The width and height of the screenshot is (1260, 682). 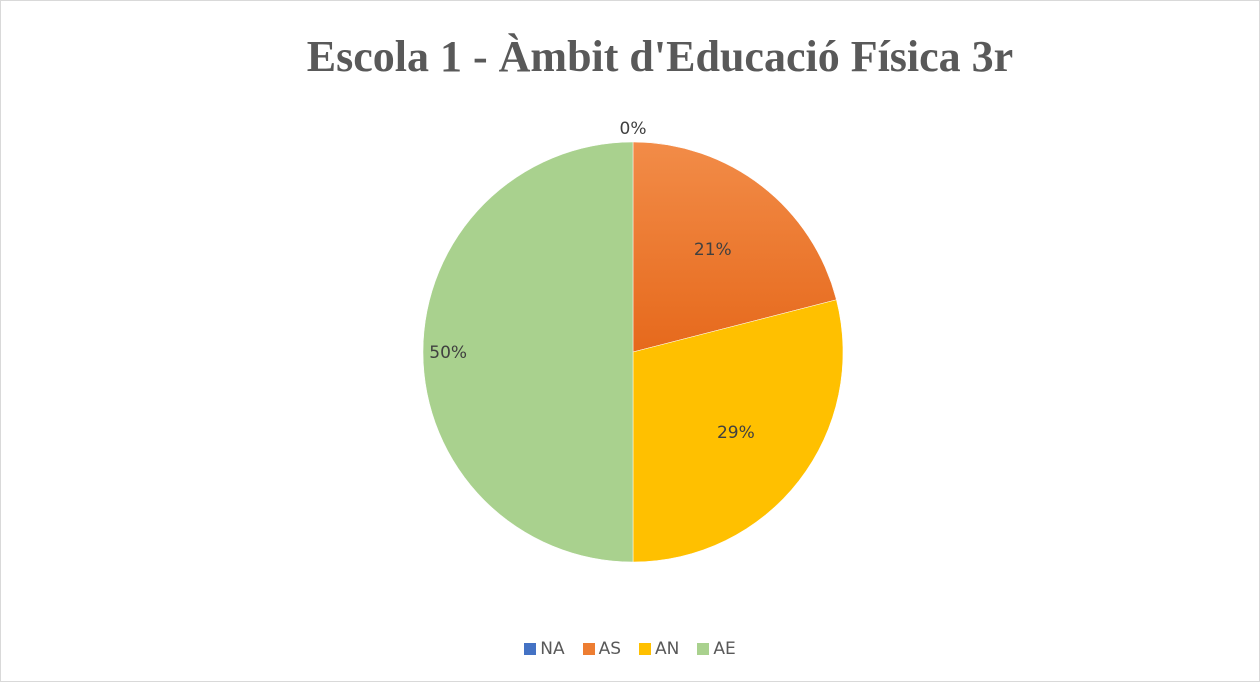 I want to click on legend-label-na: NA, so click(x=552, y=649).